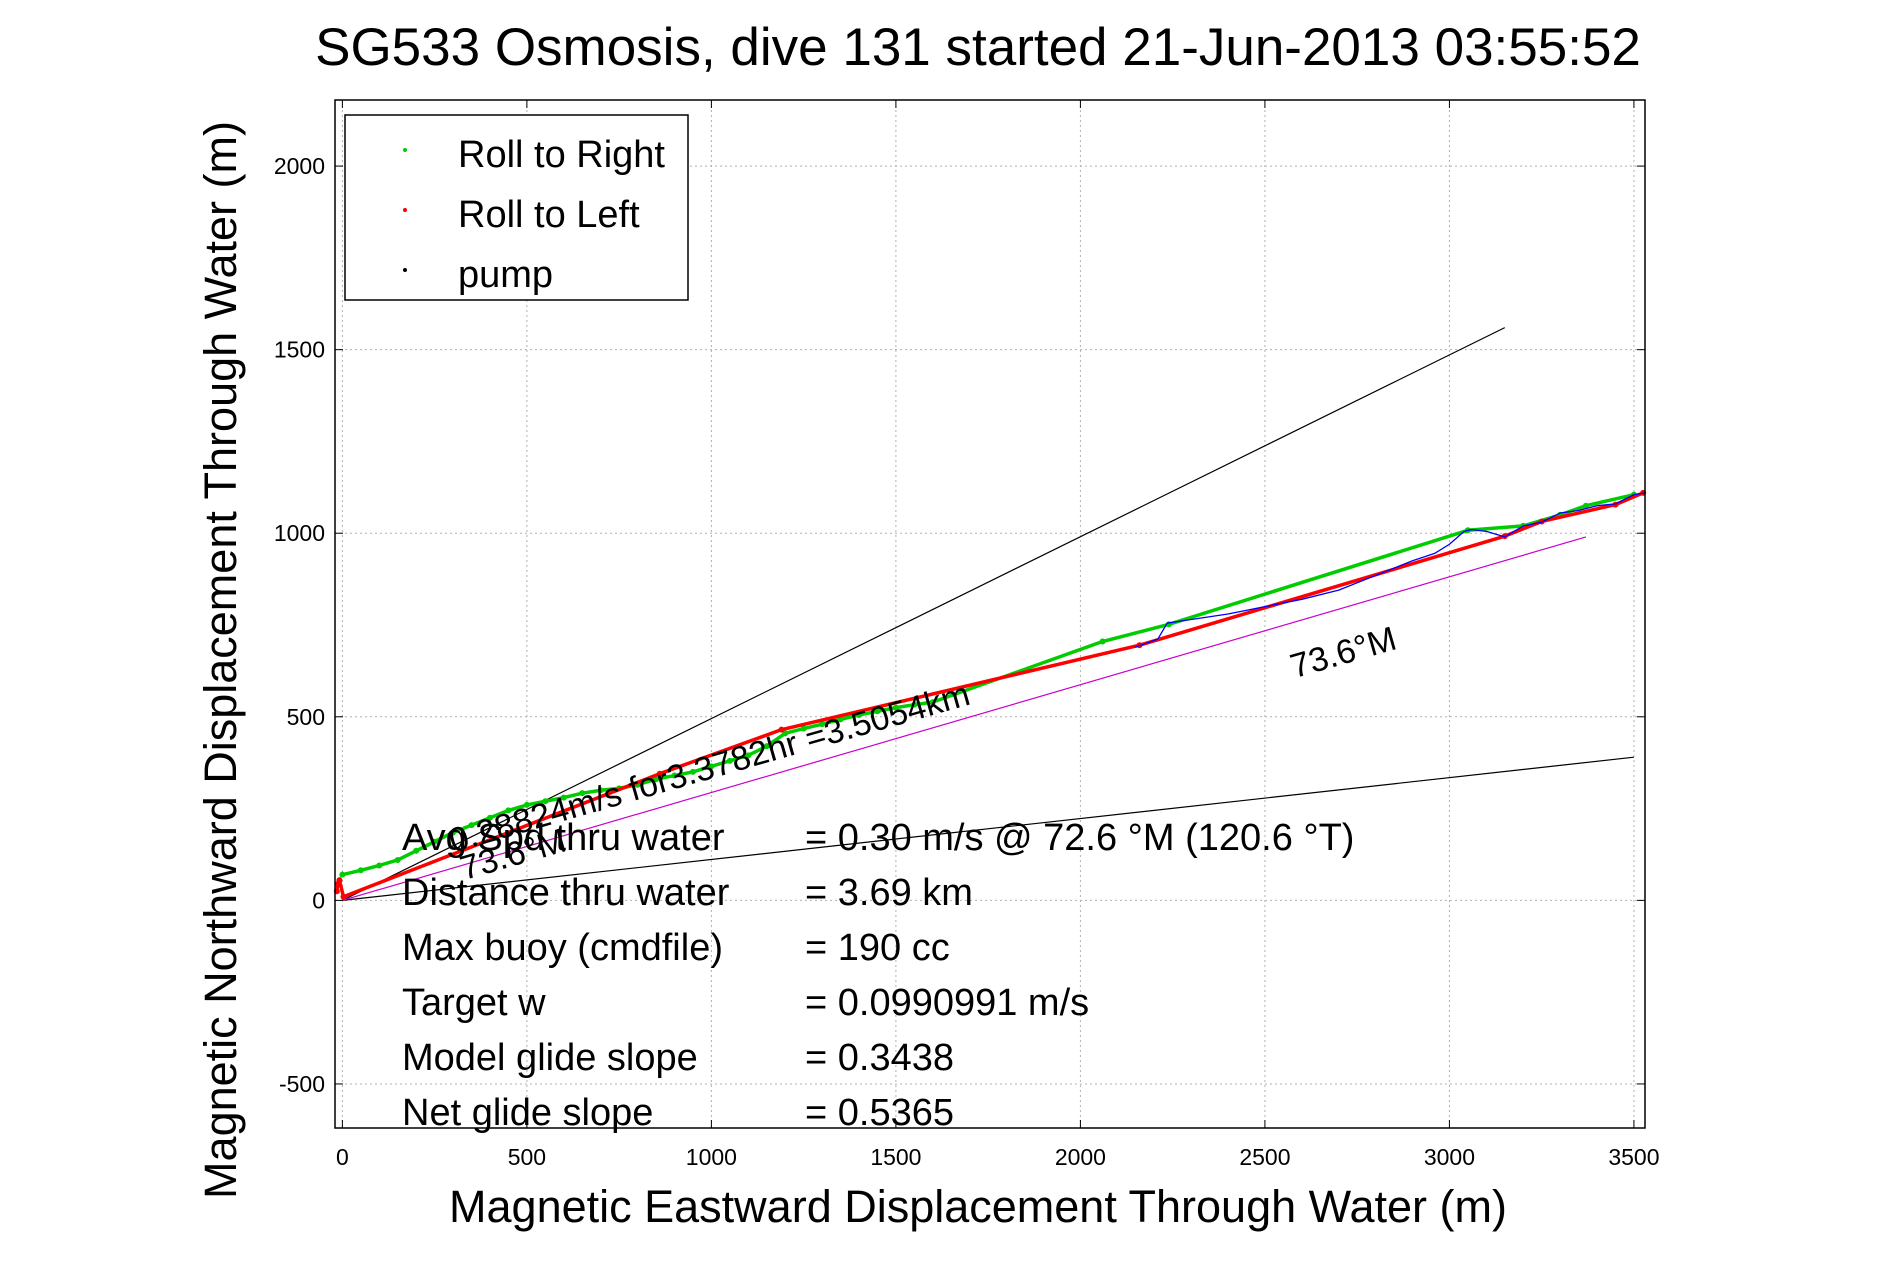  I want to click on y-tick-label: 500, so click(306, 717).